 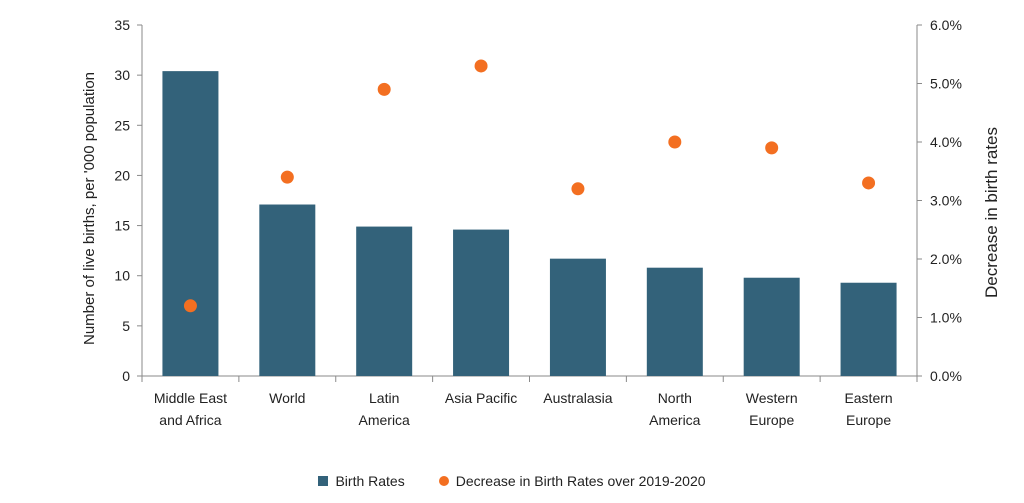 What do you see at coordinates (122, 175) in the screenshot?
I see `y-tick-label: 20` at bounding box center [122, 175].